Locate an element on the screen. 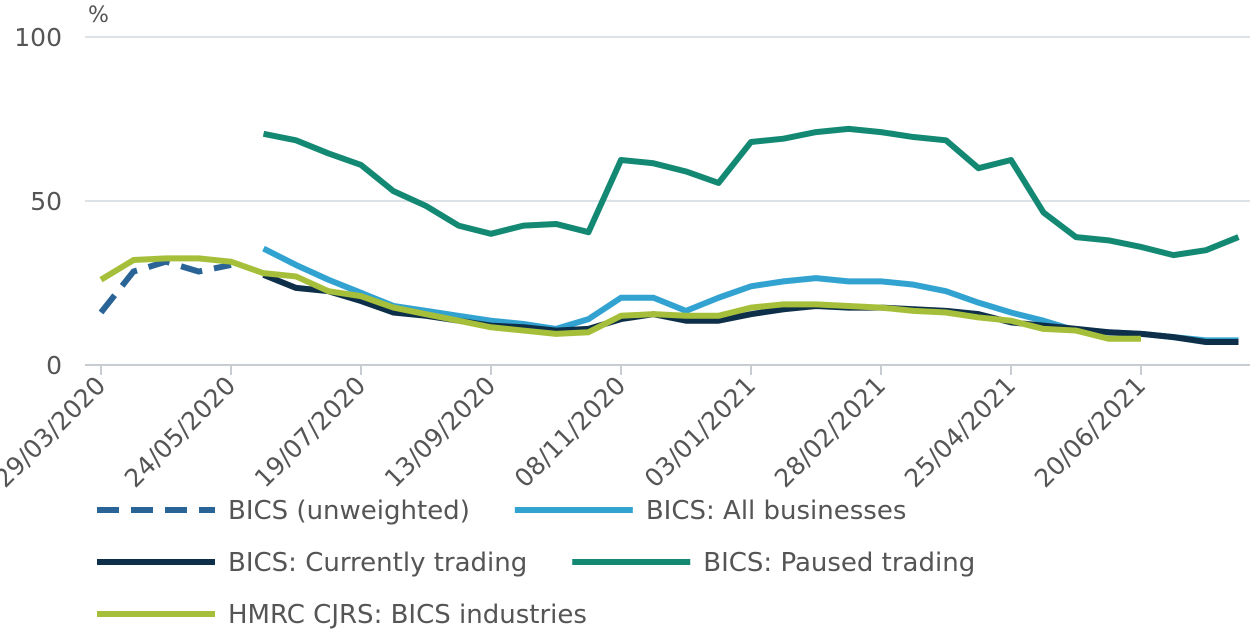 Image resolution: width=1251 pixels, height=634 pixels. y-tick-label: 100 is located at coordinates (38, 37).